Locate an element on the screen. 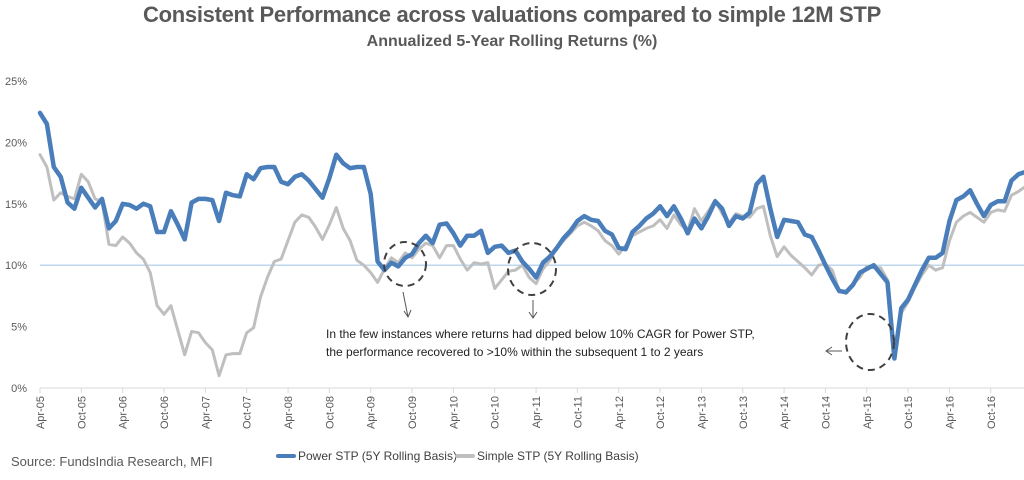 The image size is (1024, 480). y-tick-label: 5% is located at coordinates (19, 328).